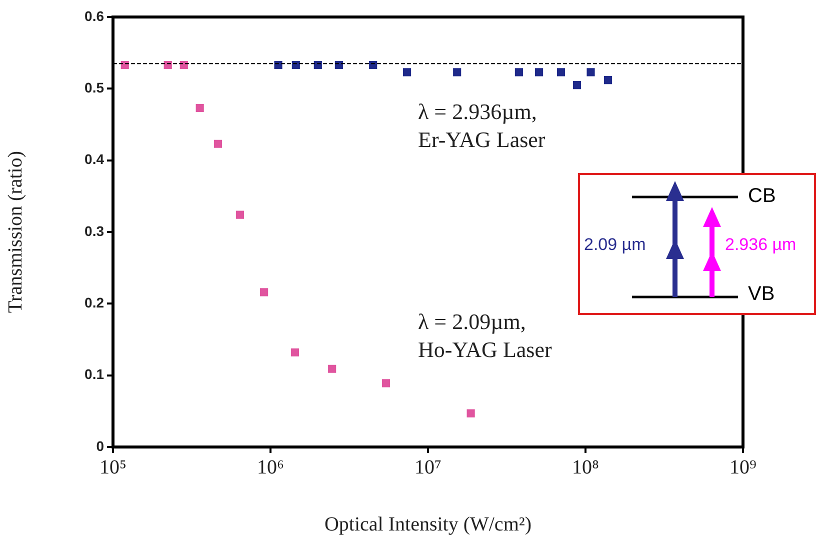 This screenshot has width=823, height=541. What do you see at coordinates (743, 467) in the screenshot?
I see `x-tick-label: 10⁹` at bounding box center [743, 467].